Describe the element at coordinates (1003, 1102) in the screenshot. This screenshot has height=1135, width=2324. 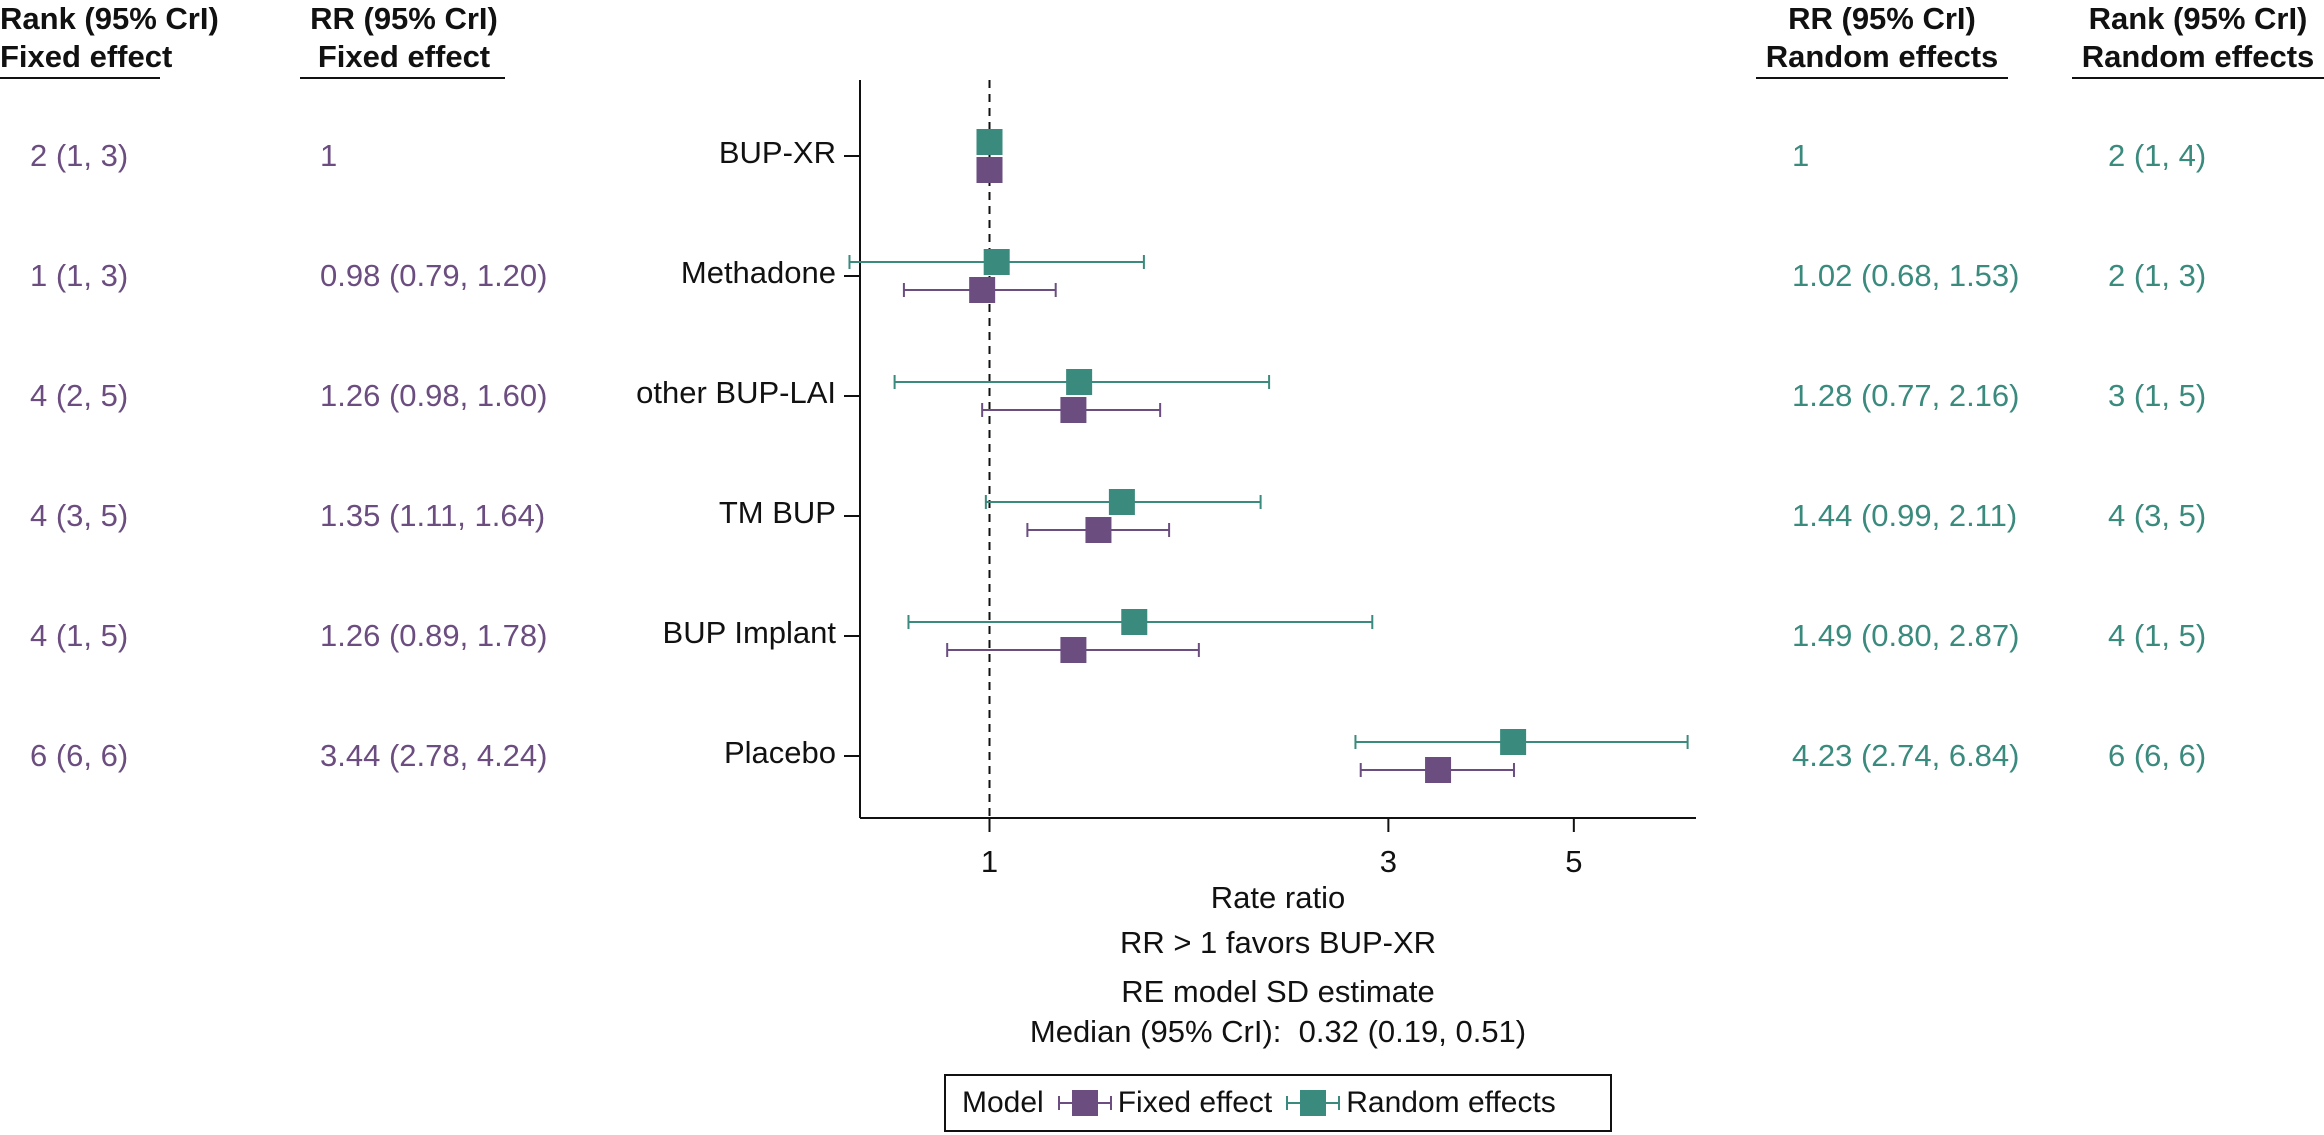
I see `legend-title: Model` at that location.